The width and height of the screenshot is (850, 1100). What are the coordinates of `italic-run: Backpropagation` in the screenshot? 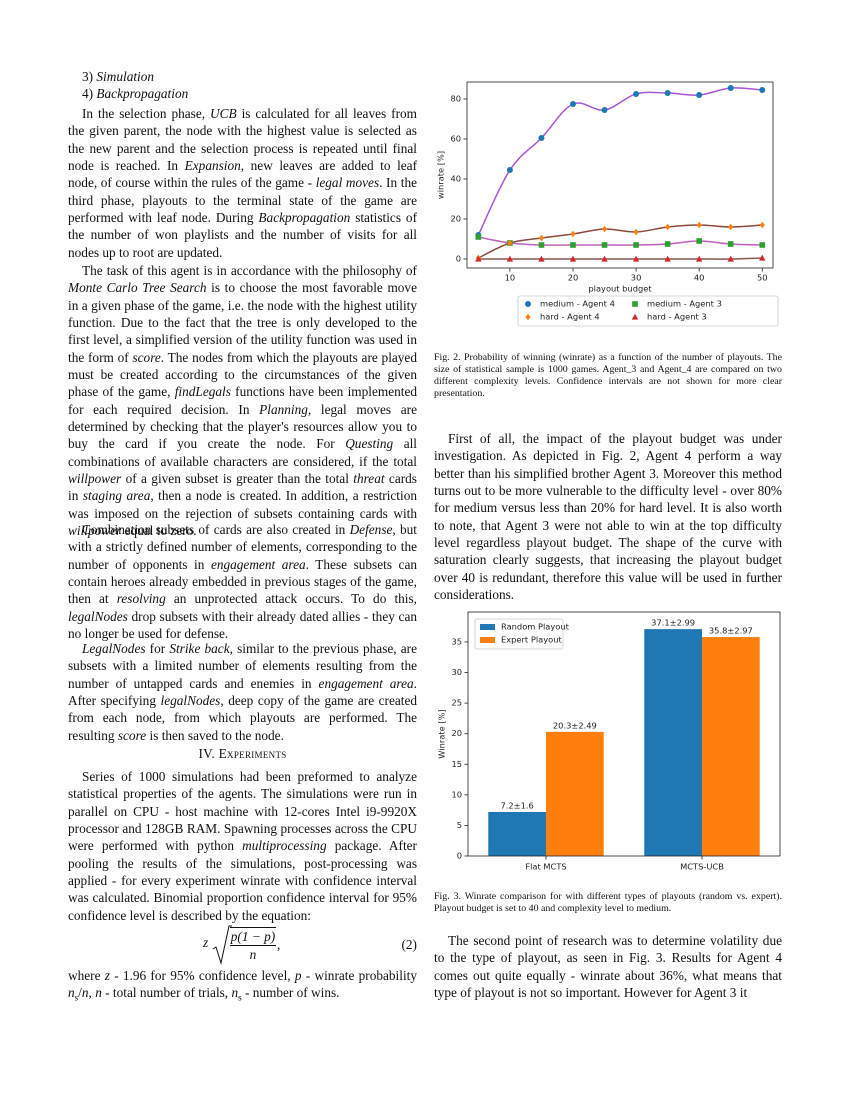 It's located at (142, 94).